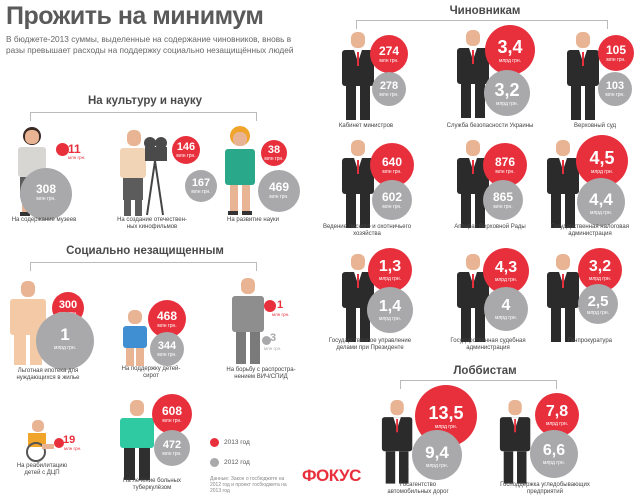 This screenshot has height=499, width=640. What do you see at coordinates (389, 51) in the screenshot?
I see `value-2013: 274` at bounding box center [389, 51].